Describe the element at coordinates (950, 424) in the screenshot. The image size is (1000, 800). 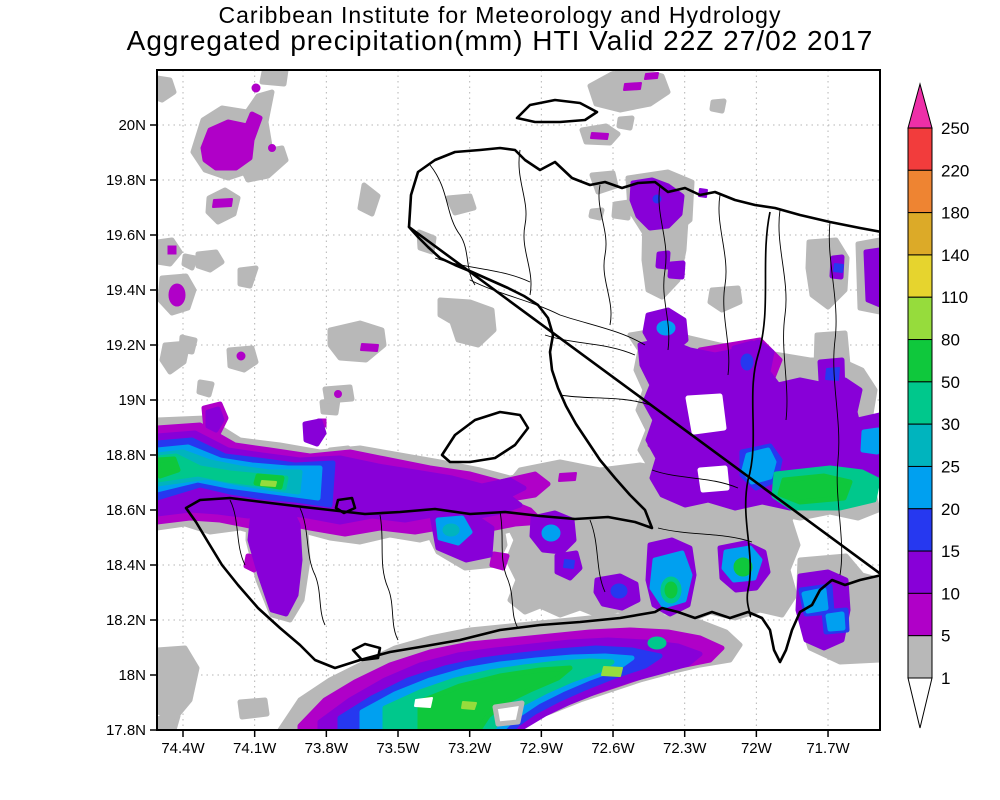
I see `colorbar-label: 30` at that location.